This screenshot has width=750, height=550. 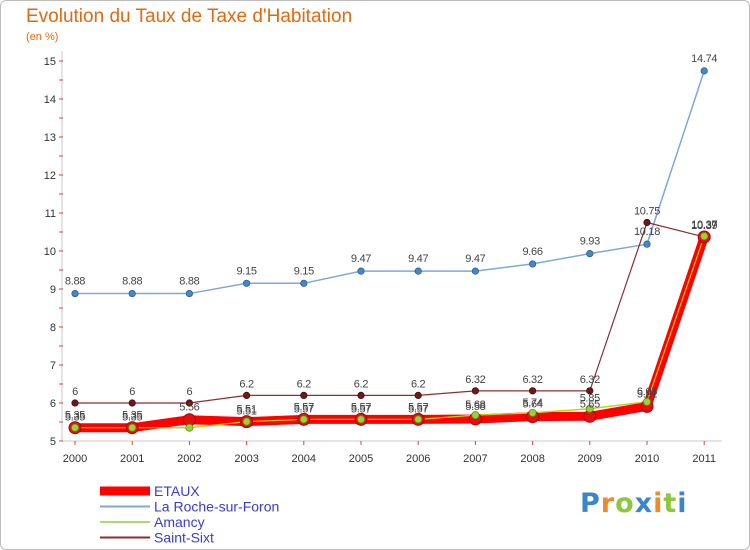 What do you see at coordinates (532, 459) in the screenshot?
I see `x-tick-label: 2008` at bounding box center [532, 459].